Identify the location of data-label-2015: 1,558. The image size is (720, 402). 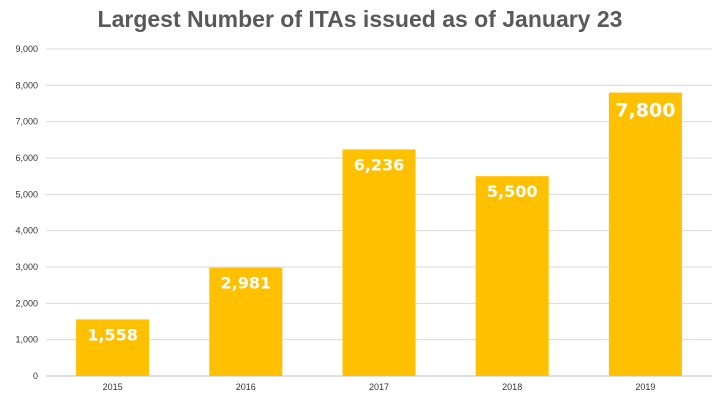
(112, 334).